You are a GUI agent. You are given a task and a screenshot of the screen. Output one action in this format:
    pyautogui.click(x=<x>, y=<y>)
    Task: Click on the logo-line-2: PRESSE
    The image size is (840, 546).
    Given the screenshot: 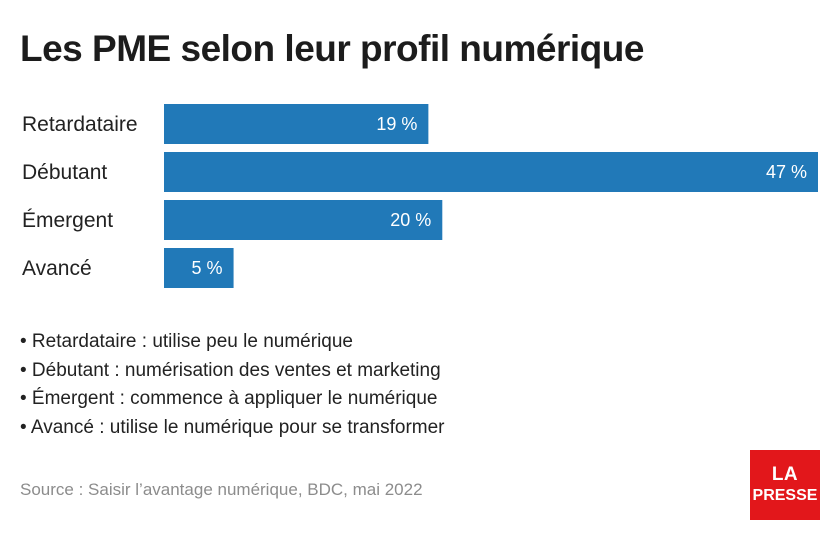 What is the action you would take?
    pyautogui.click(x=785, y=495)
    